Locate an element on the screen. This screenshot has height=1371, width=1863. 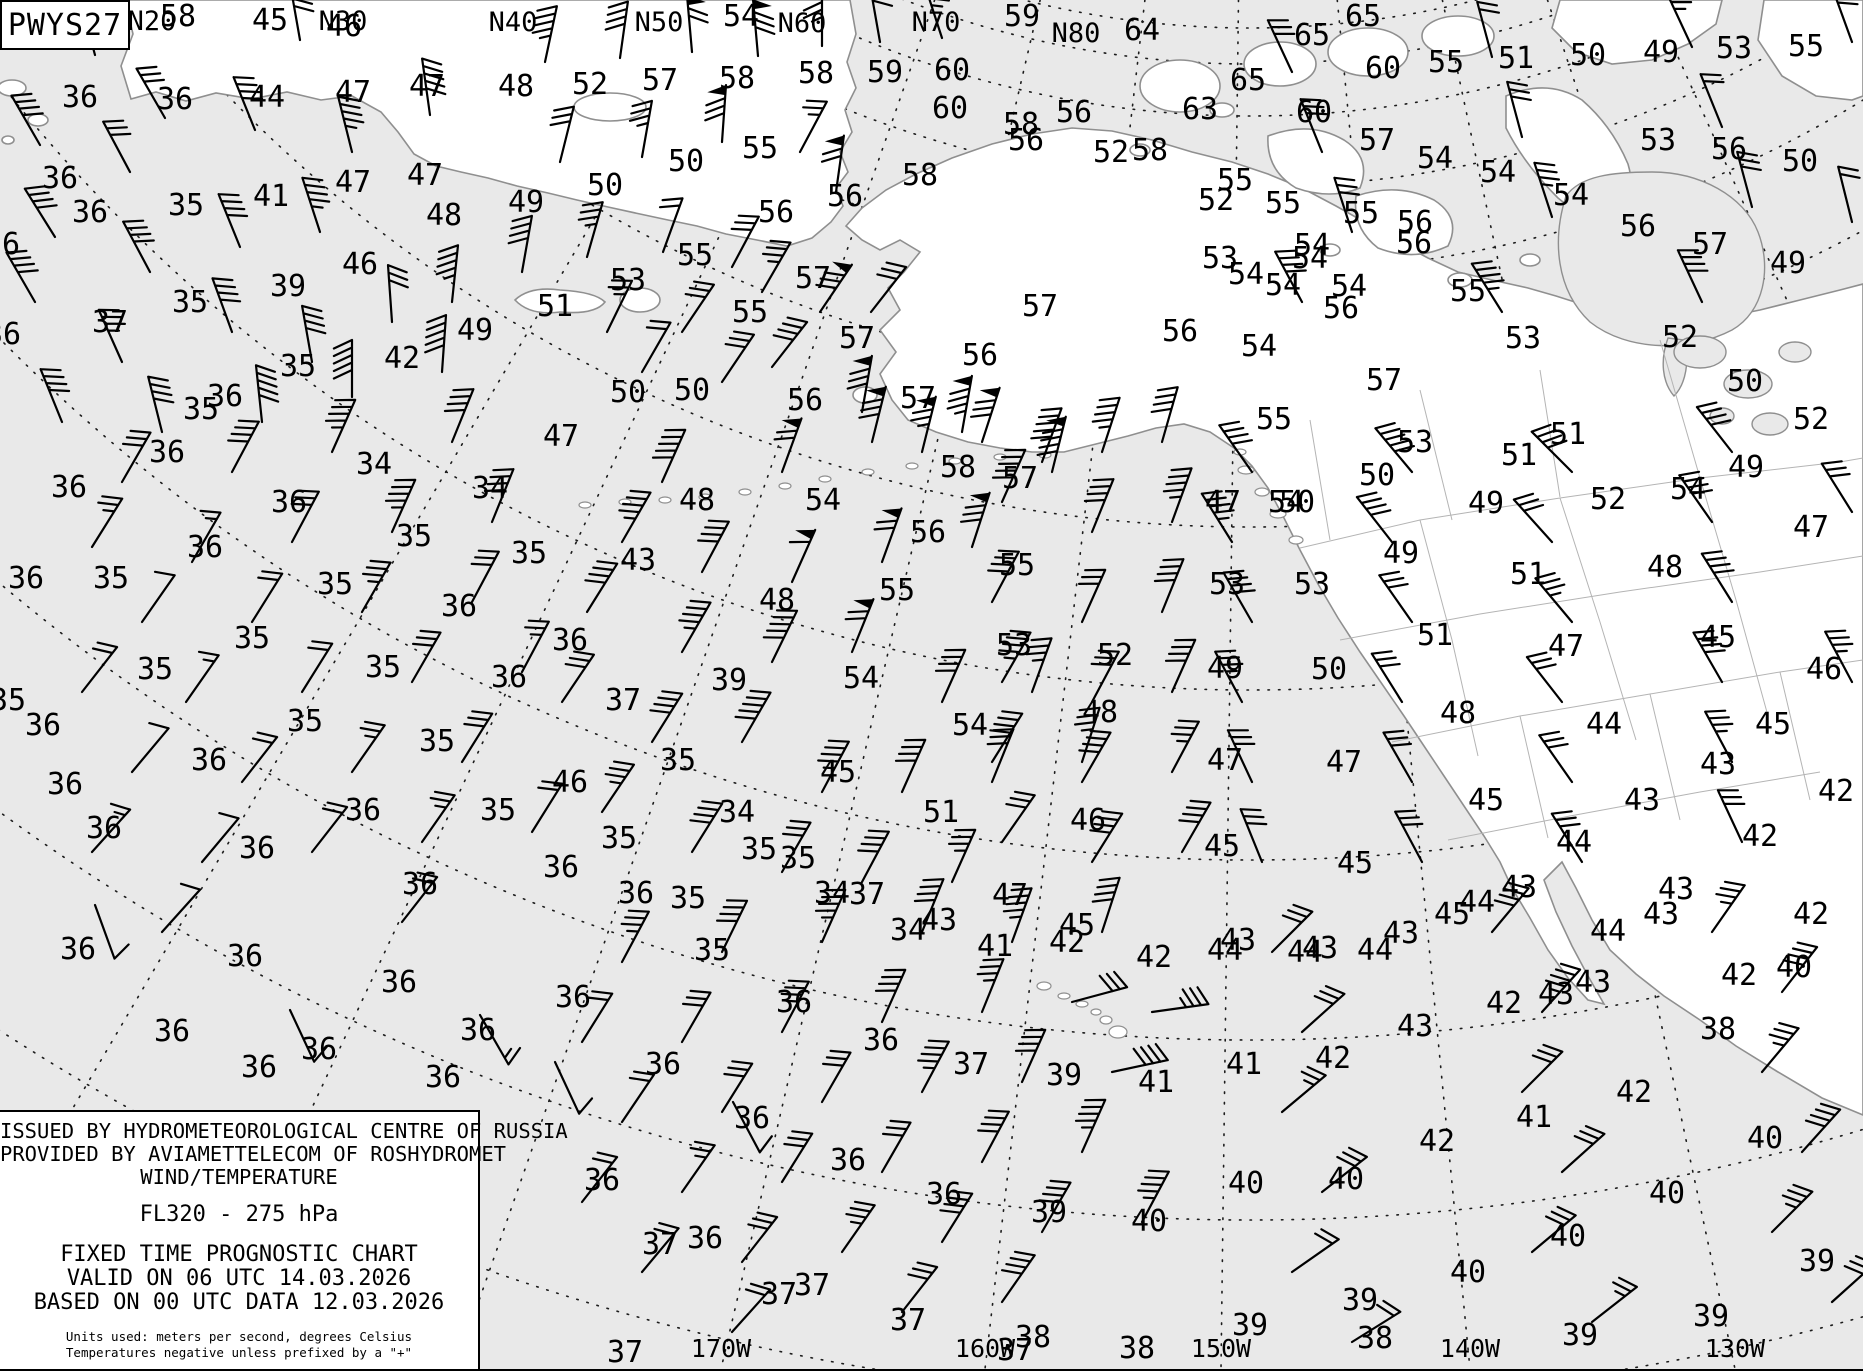
inland-water-body is located at coordinates (1795, 352).